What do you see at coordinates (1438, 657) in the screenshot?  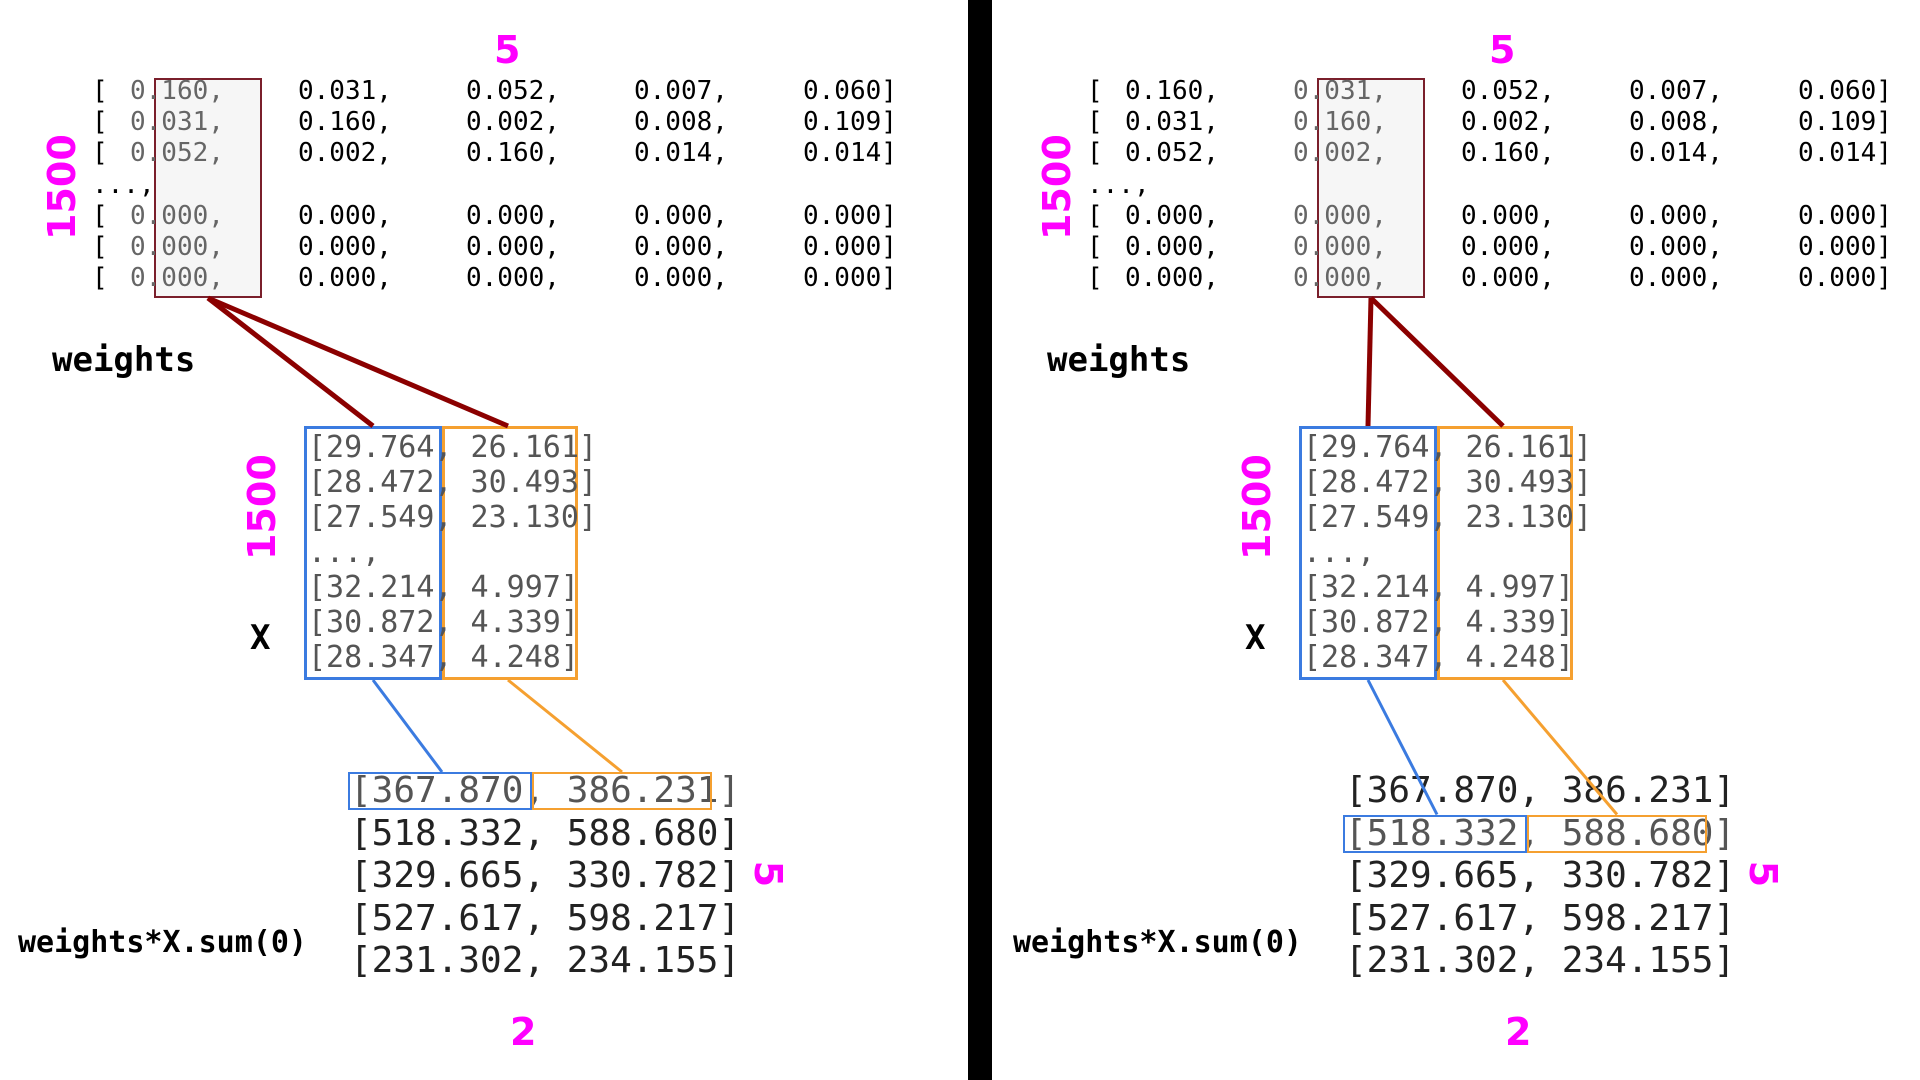 I see `x-row: [28.347, 4.248]` at bounding box center [1438, 657].